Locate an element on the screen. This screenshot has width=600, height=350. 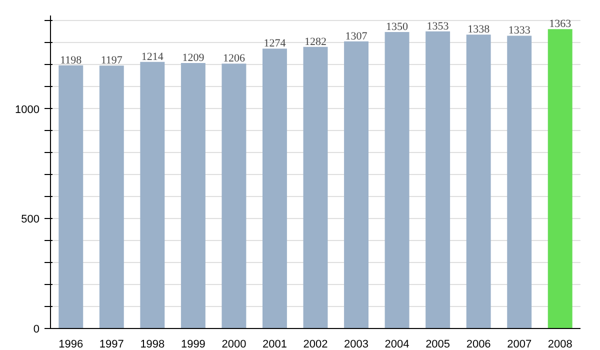
y-tick-label: 1000 is located at coordinates (27, 110).